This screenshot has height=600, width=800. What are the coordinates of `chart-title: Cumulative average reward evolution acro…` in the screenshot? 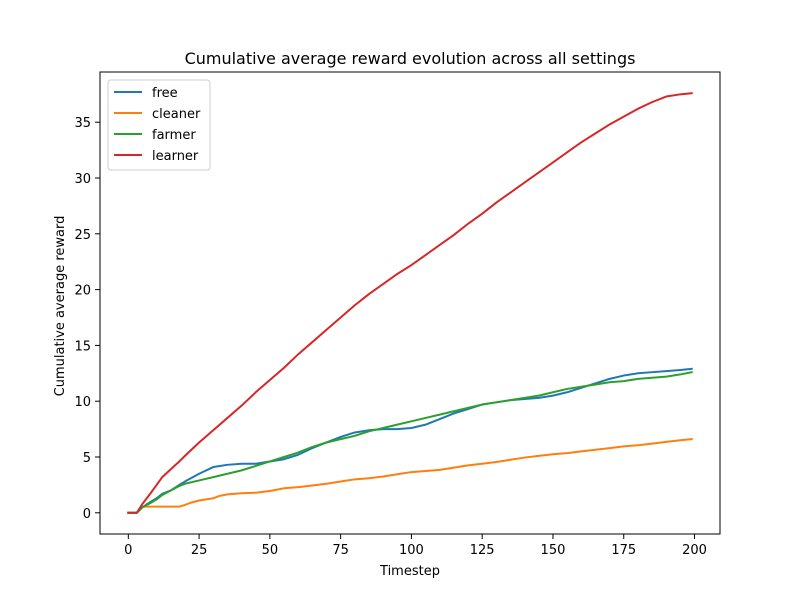 It's located at (410, 58).